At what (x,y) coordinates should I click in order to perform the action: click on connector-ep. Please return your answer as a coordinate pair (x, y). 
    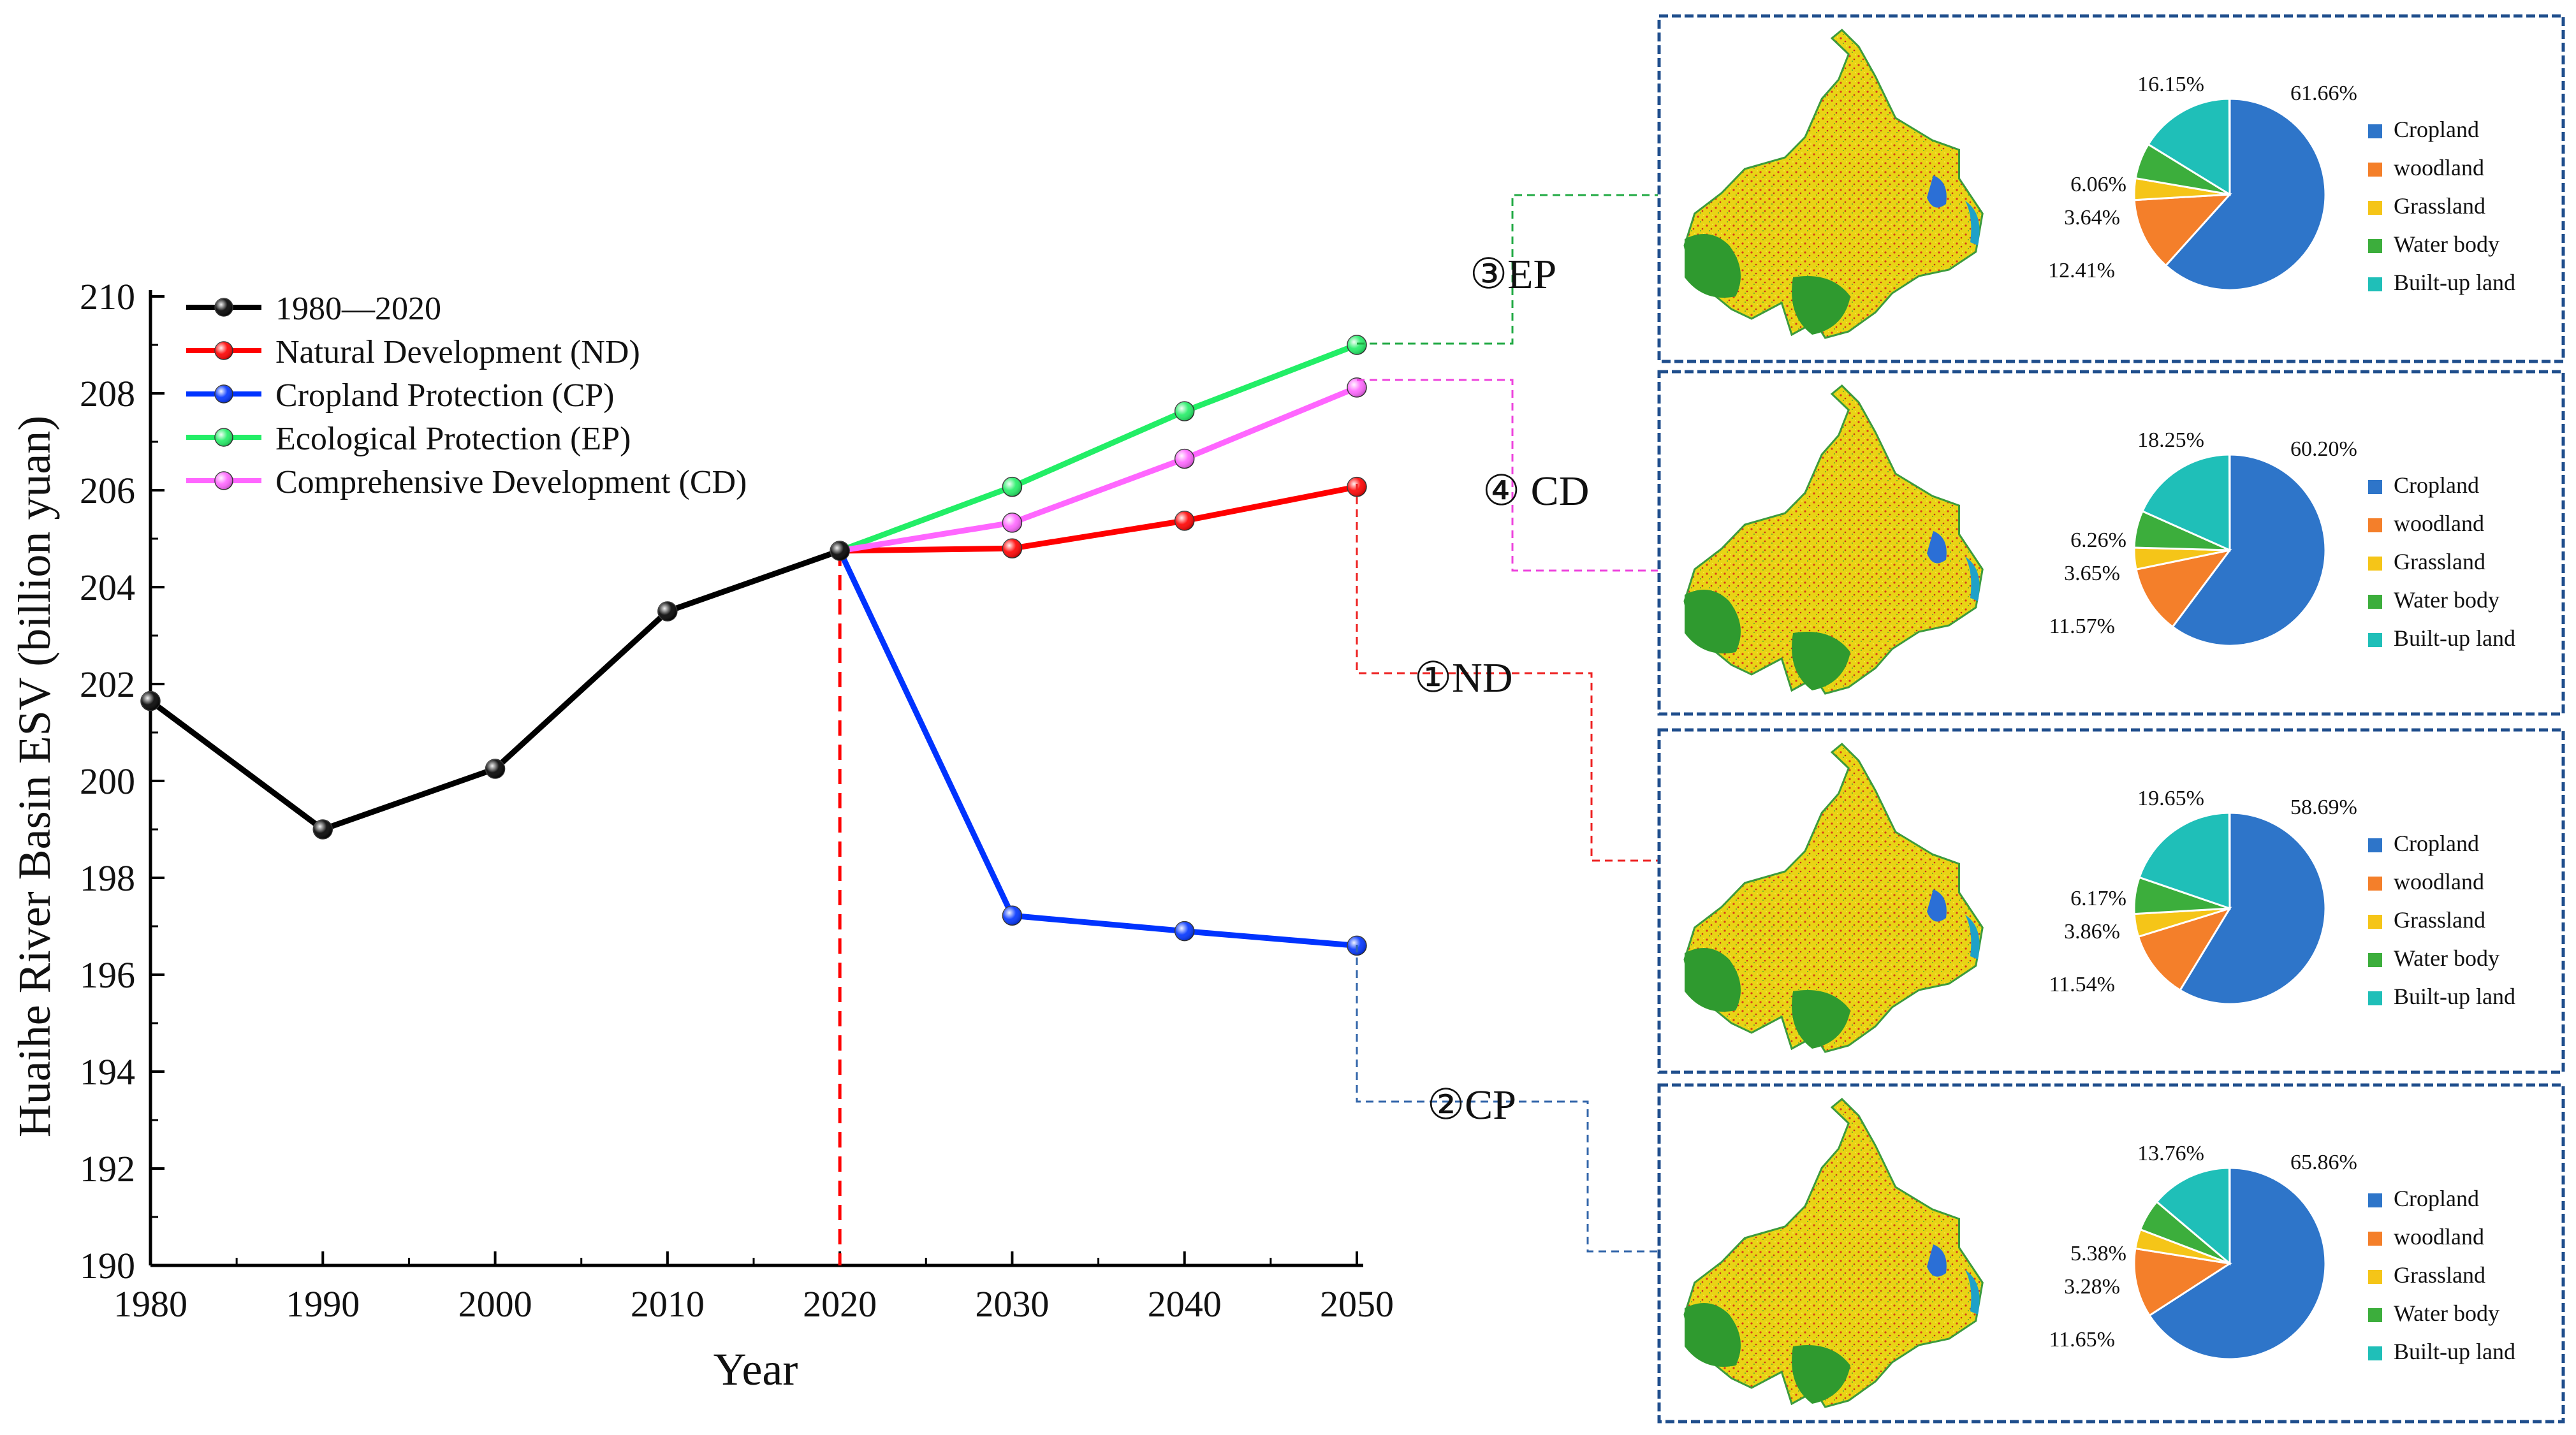
    Looking at the image, I should click on (1507, 269).